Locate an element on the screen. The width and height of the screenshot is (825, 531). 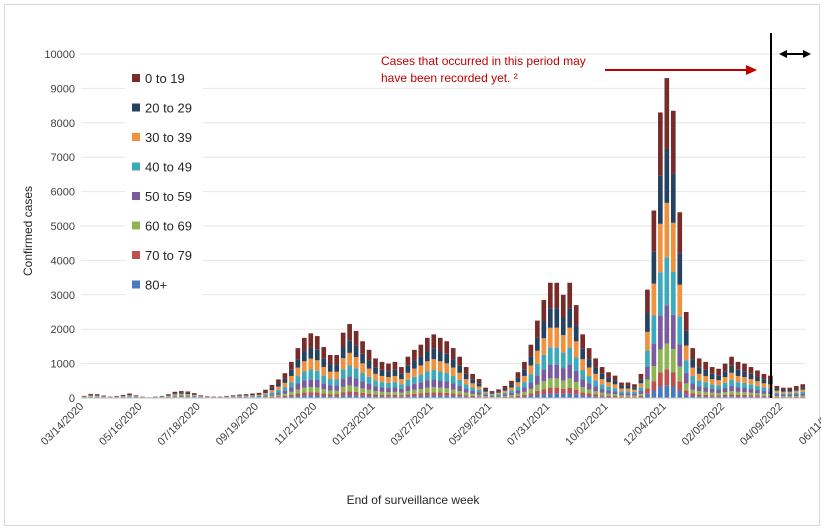
legend-label: 70 to 79 is located at coordinates (168, 255).